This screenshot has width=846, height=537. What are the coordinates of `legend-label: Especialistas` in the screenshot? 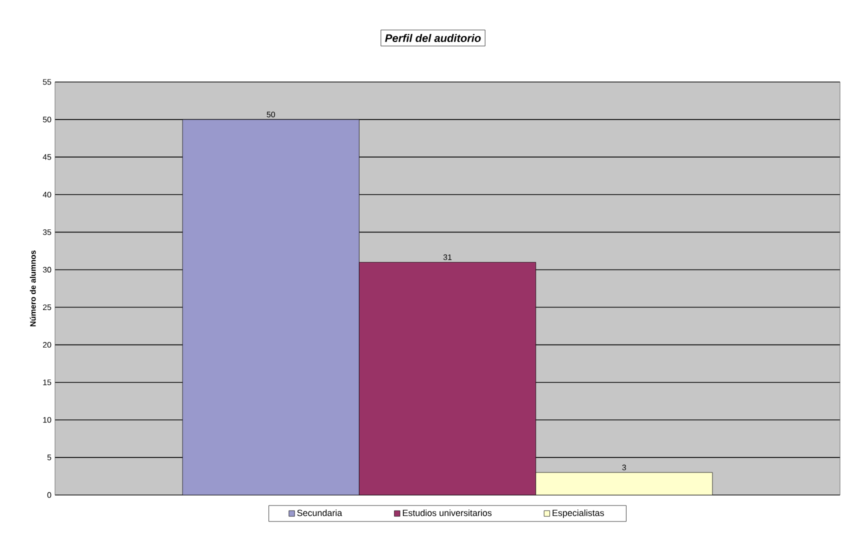 It's located at (578, 514).